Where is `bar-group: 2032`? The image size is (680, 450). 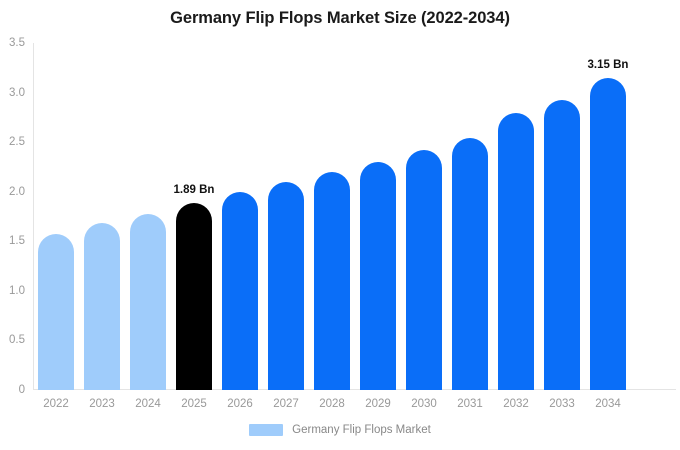
bar-group: 2032 is located at coordinates (516, 226).